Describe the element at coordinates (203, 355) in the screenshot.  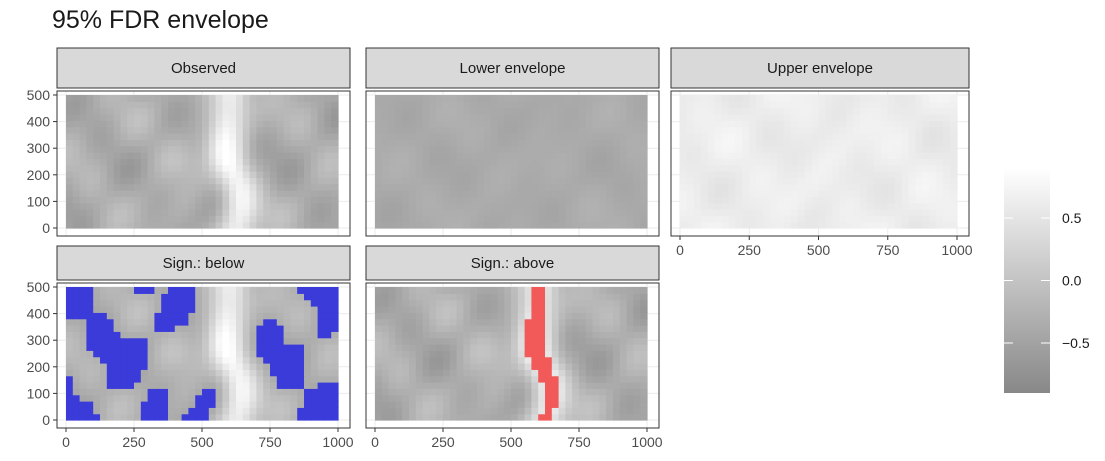
I see `panel-border` at that location.